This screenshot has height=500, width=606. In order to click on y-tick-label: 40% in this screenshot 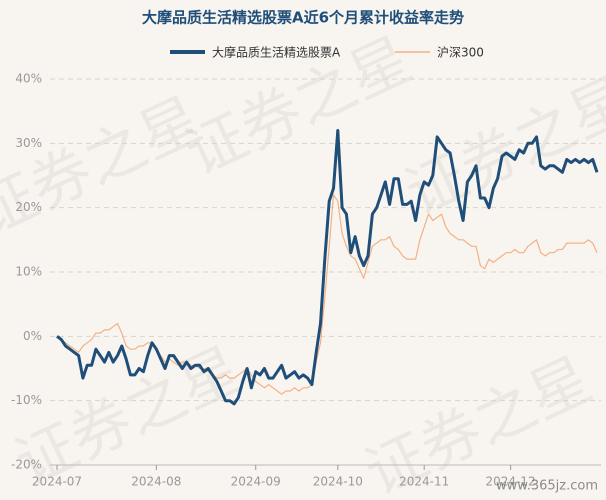, I will do `click(28, 79)`.